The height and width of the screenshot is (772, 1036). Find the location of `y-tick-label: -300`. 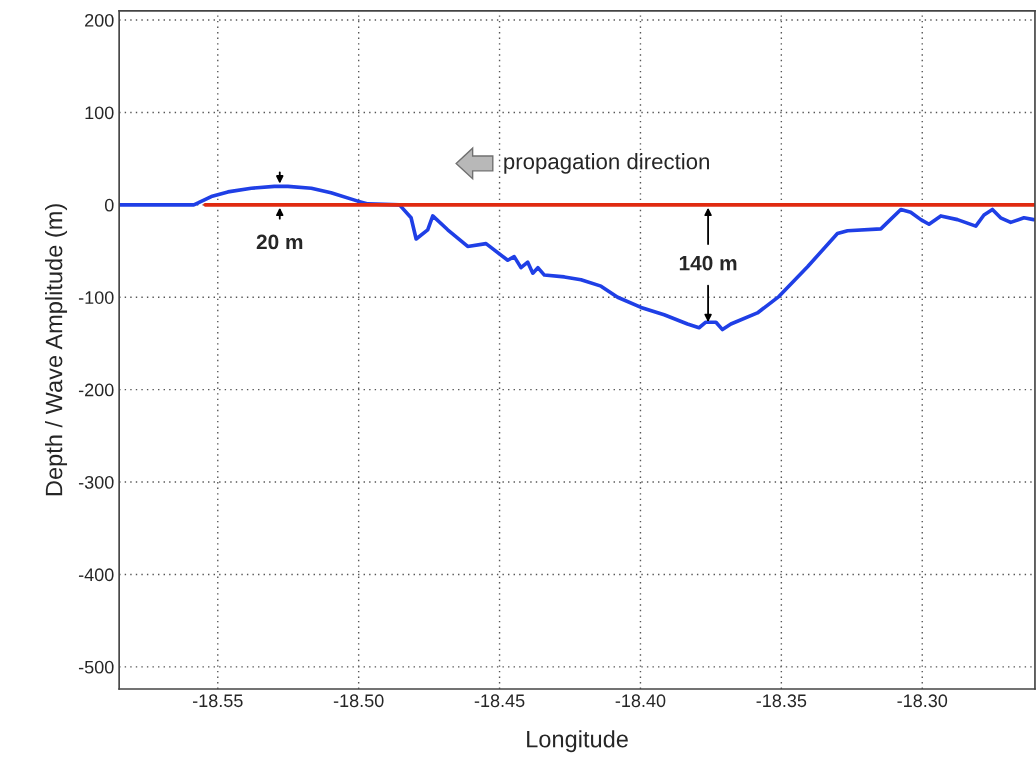

y-tick-label: -300 is located at coordinates (96, 482).